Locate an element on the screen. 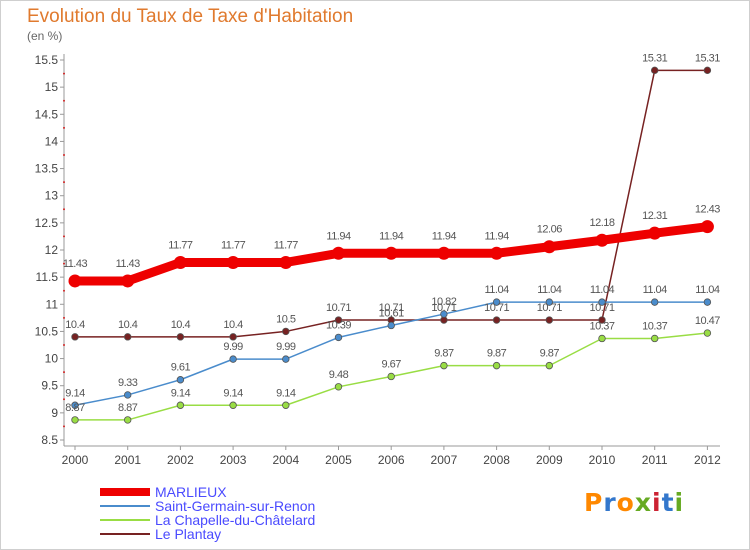  data-label: 12.18 is located at coordinates (601, 223).